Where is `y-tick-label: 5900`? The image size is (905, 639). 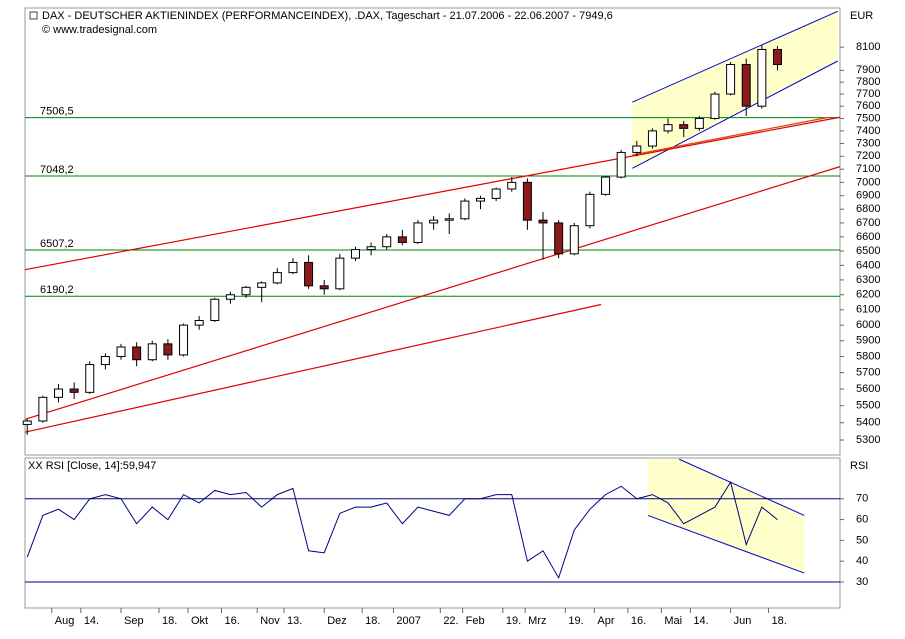
y-tick-label: 5900 is located at coordinates (868, 341).